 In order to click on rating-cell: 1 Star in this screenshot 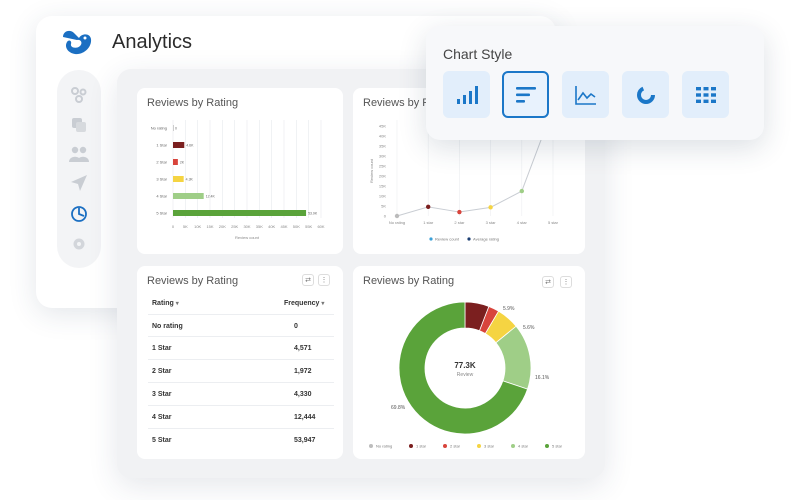, I will do `click(162, 348)`.